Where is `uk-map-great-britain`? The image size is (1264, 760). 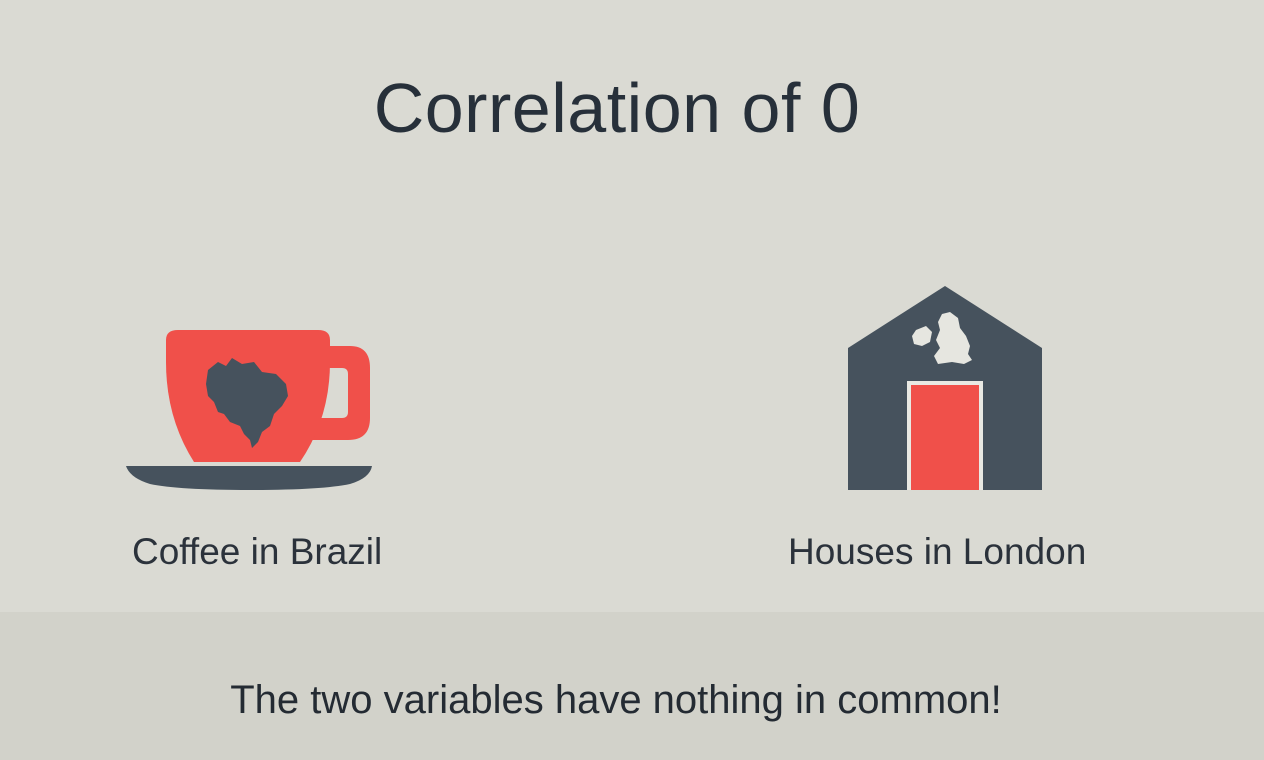
uk-map-great-britain is located at coordinates (953, 338).